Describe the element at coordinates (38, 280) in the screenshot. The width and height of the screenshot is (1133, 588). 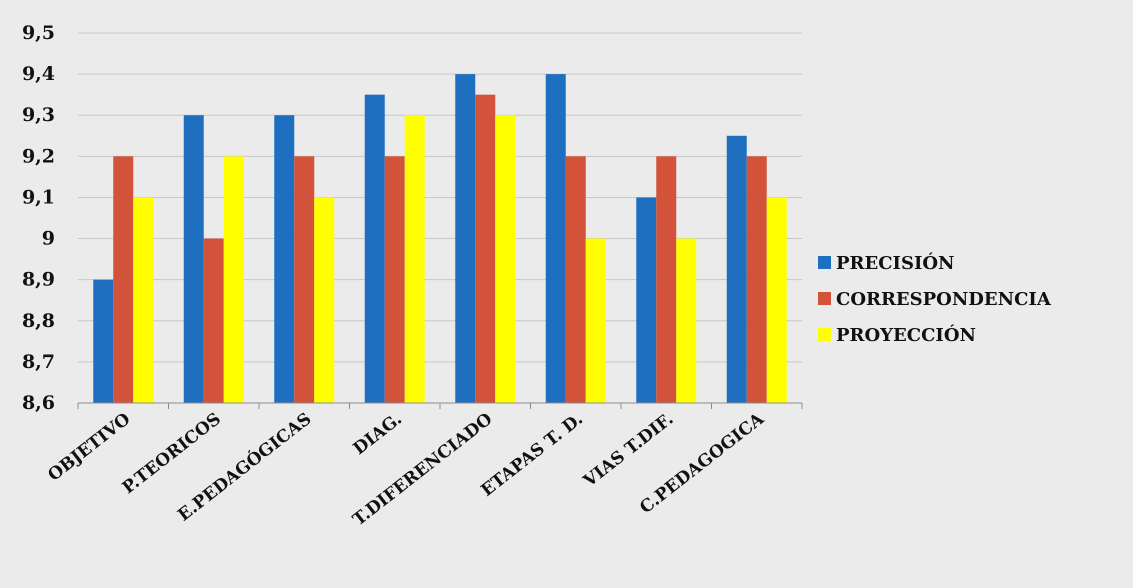
I see `y-tick-label: 8,9` at that location.